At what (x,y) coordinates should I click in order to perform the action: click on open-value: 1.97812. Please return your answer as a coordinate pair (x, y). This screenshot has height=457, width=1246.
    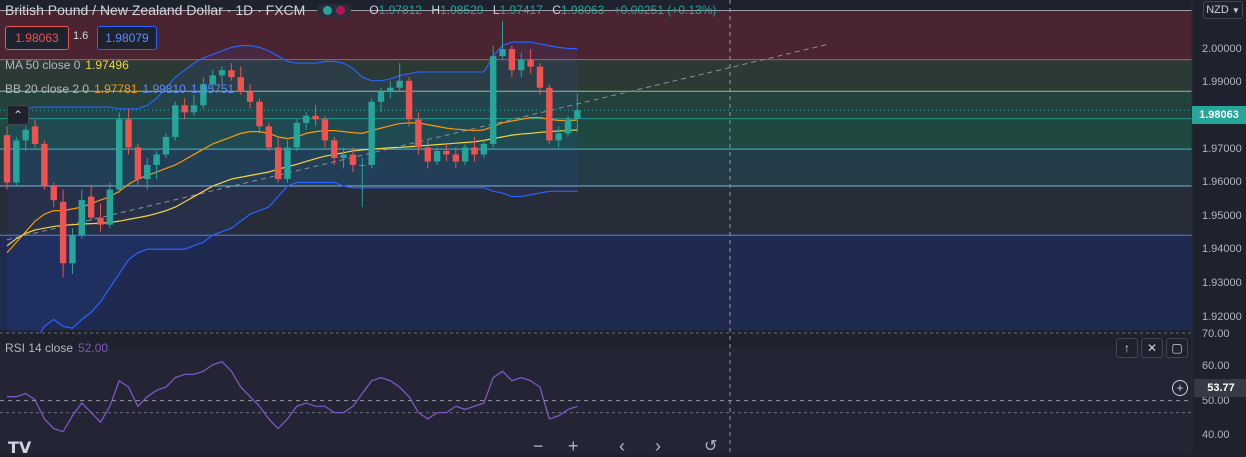
    Looking at the image, I should click on (400, 10).